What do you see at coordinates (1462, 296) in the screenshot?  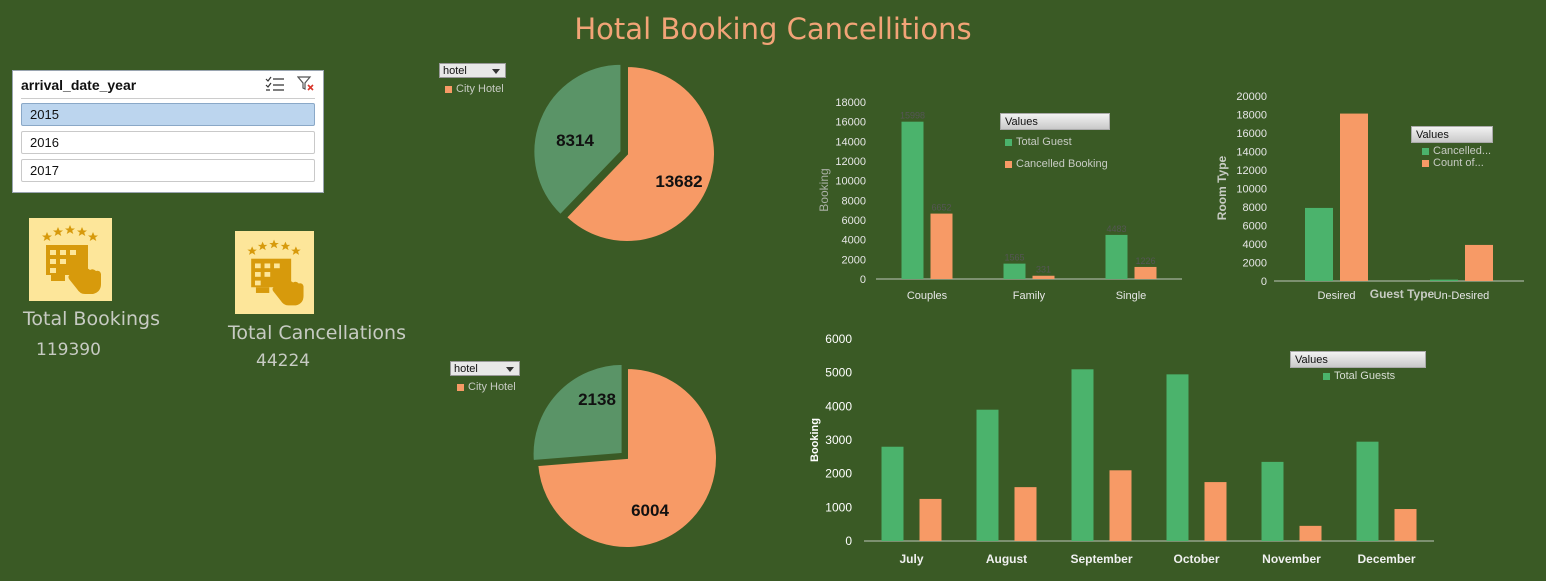 I see `x-tick-label: Un-Desired` at bounding box center [1462, 296].